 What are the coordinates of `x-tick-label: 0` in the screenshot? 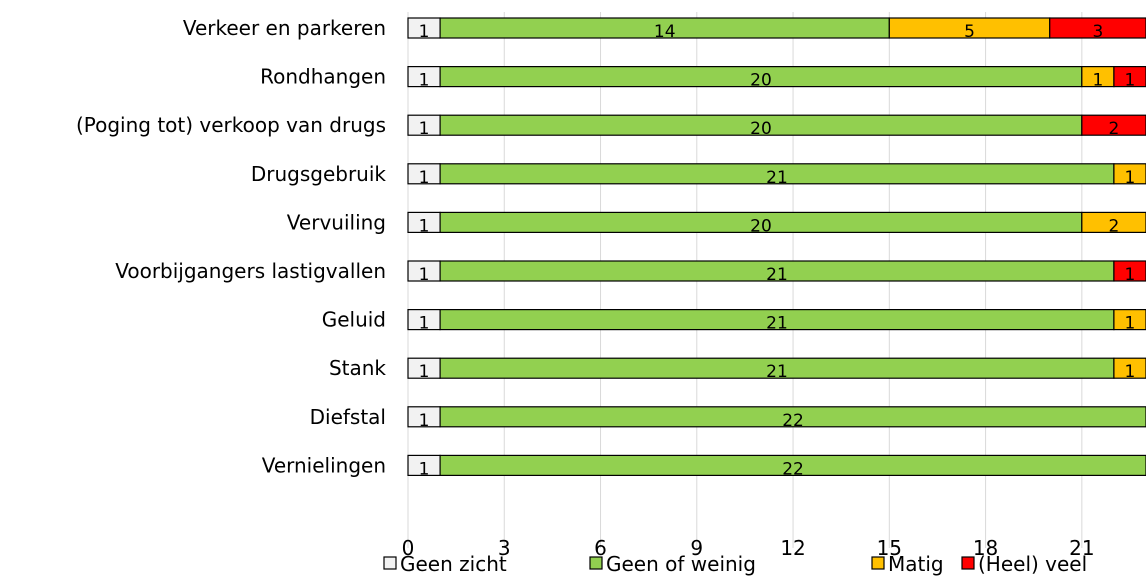 It's located at (408, 548).